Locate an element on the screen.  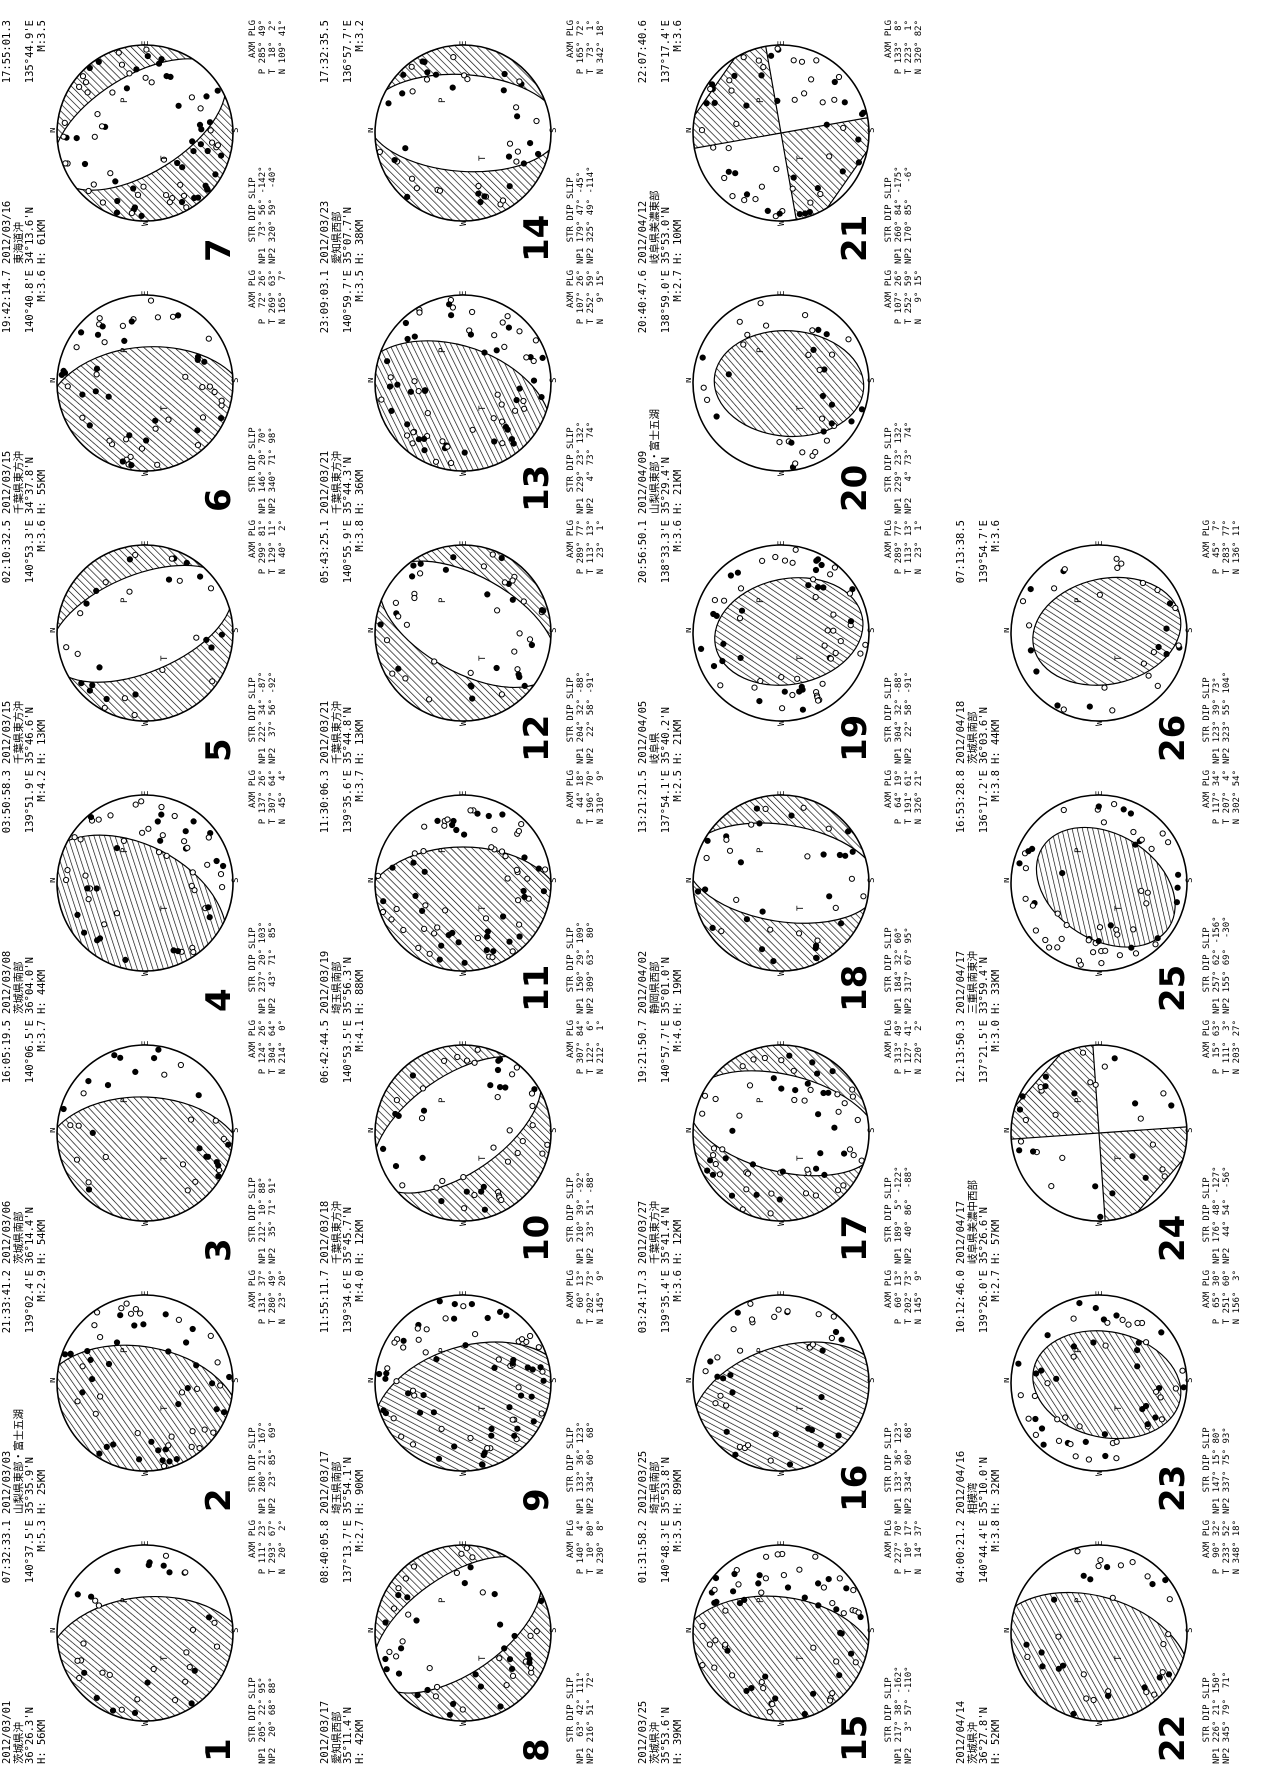
t-axis-label: T is located at coordinates (801, 1658).